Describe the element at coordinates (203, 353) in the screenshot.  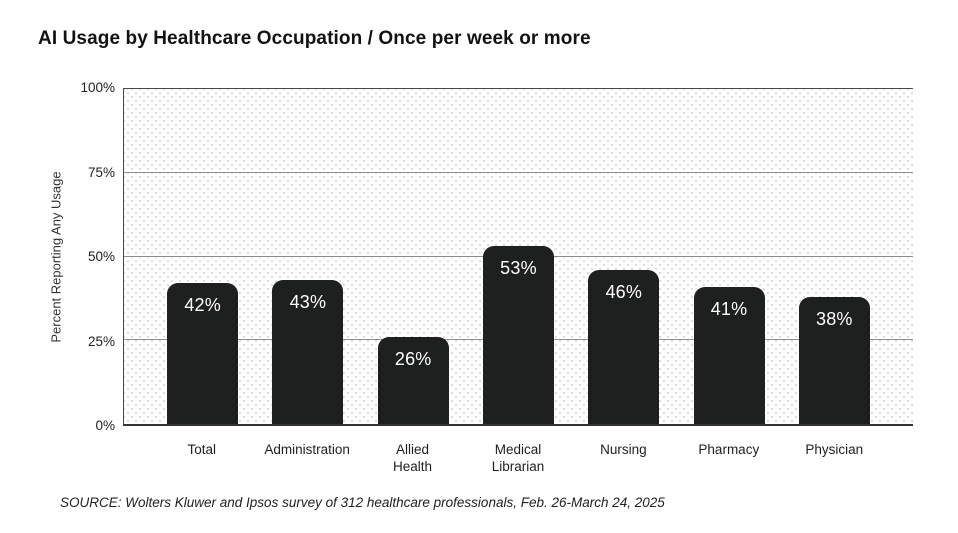
I see `bar: 42%` at that location.